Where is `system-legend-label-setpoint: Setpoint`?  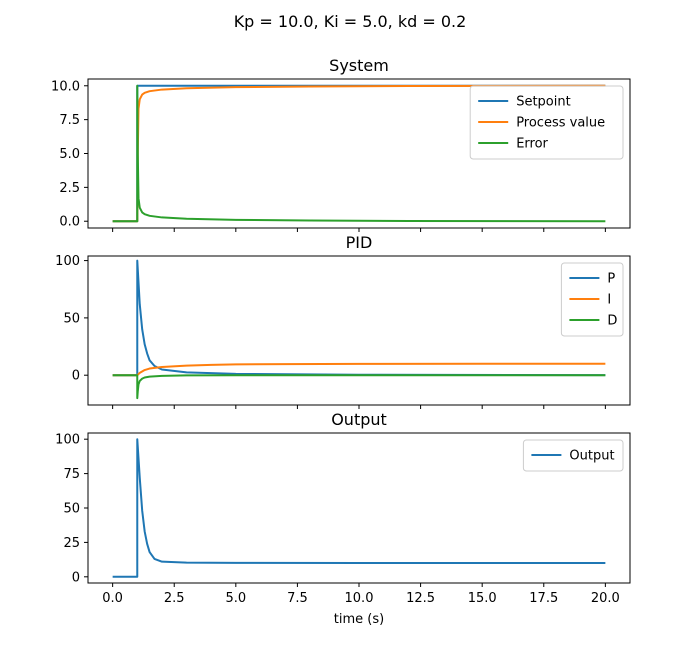
system-legend-label-setpoint: Setpoint is located at coordinates (543, 102).